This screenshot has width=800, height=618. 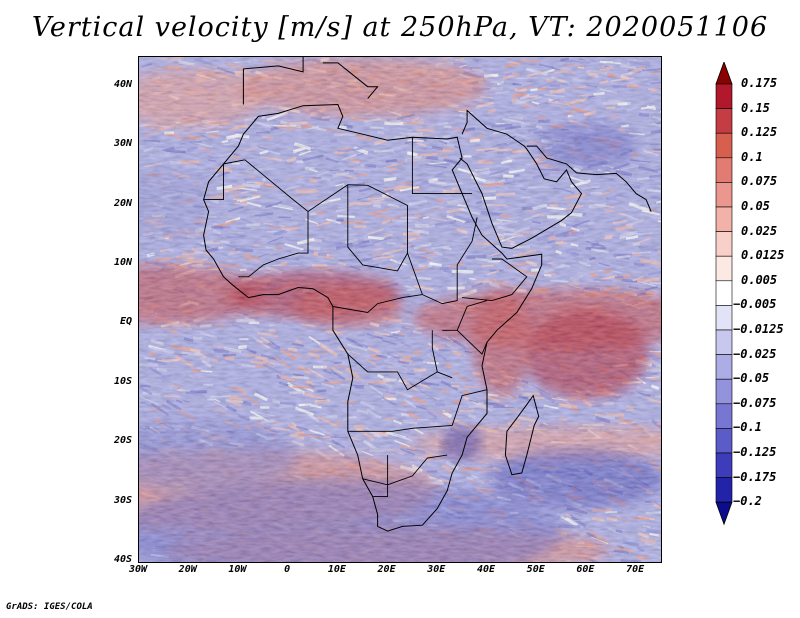 What do you see at coordinates (755, 402) in the screenshot?
I see `colorbar-tick-label: −0.075` at bounding box center [755, 402].